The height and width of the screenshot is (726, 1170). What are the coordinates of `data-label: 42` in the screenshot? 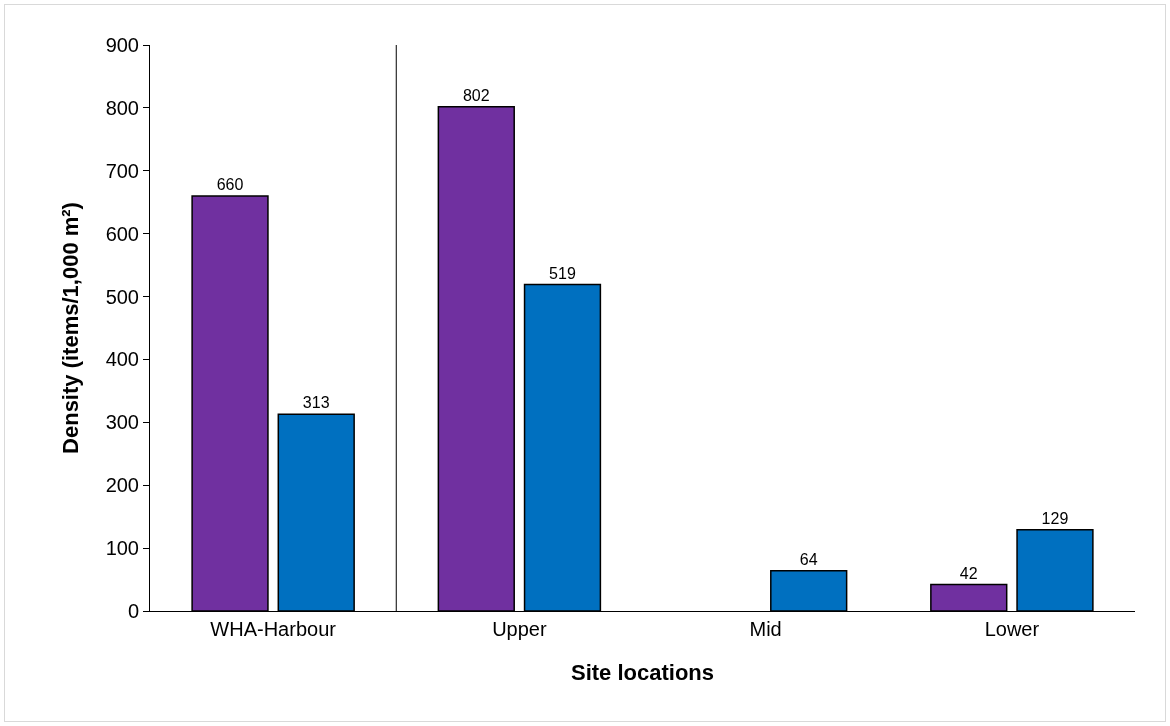 It's located at (968, 573).